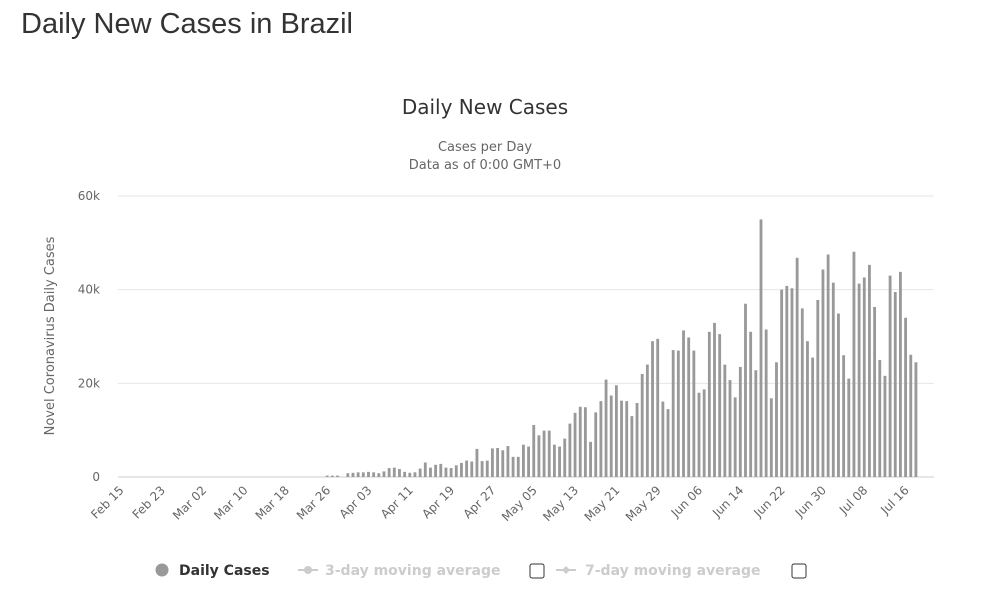 The height and width of the screenshot is (594, 1000). I want to click on checkbox-7-day-average, so click(799, 571).